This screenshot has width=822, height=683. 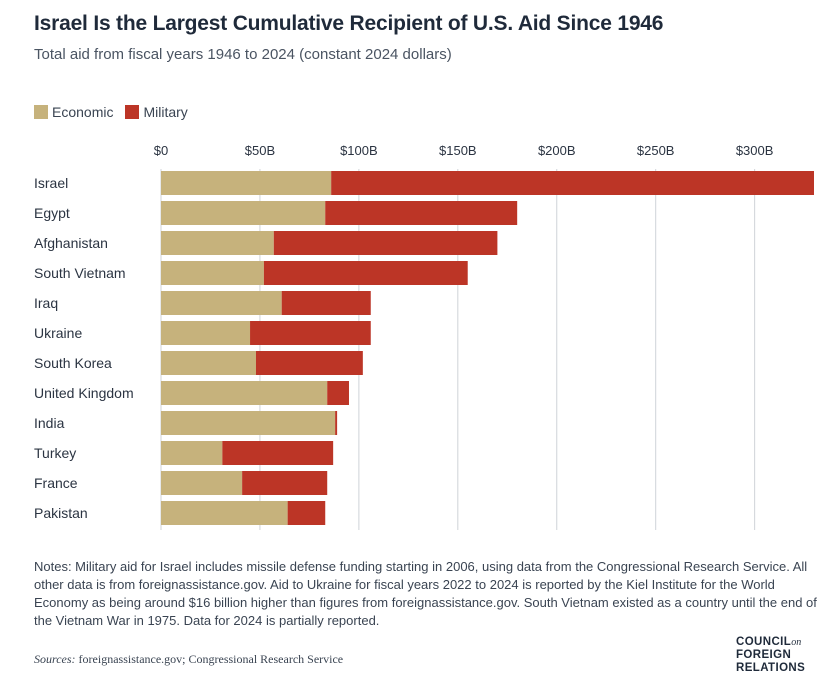 What do you see at coordinates (260, 150) in the screenshot?
I see `x-tick-label: $50B` at bounding box center [260, 150].